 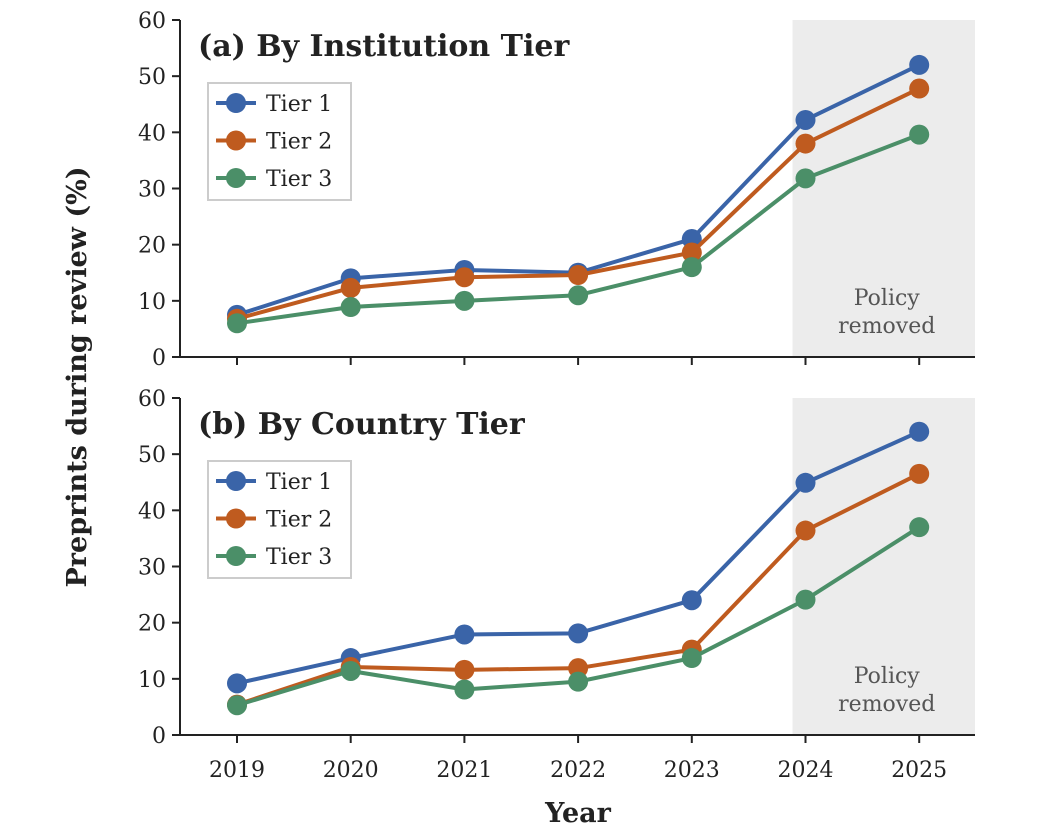 I want to click on x-axis-label: Year, so click(x=578, y=813).